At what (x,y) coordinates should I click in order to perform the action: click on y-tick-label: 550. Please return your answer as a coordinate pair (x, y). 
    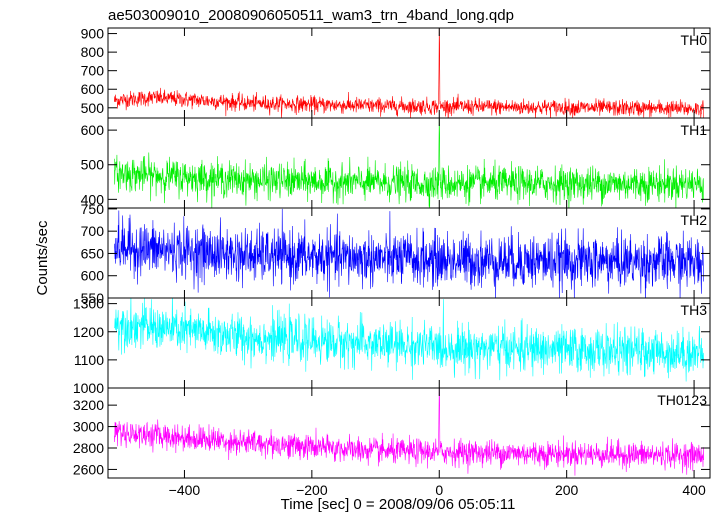
    Looking at the image, I should click on (93, 298).